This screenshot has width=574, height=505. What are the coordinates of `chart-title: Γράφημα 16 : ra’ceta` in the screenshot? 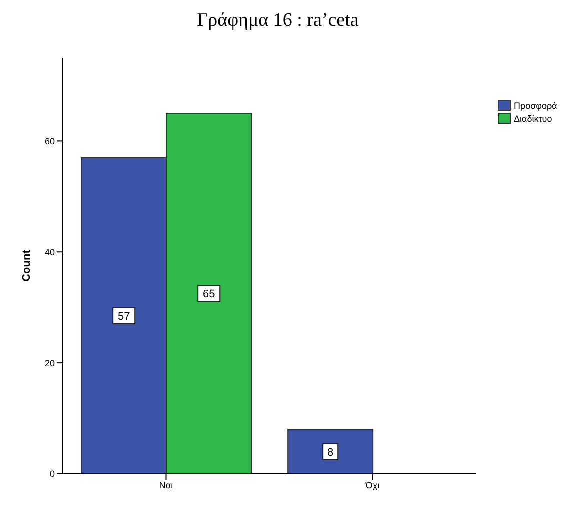 It's located at (278, 21).